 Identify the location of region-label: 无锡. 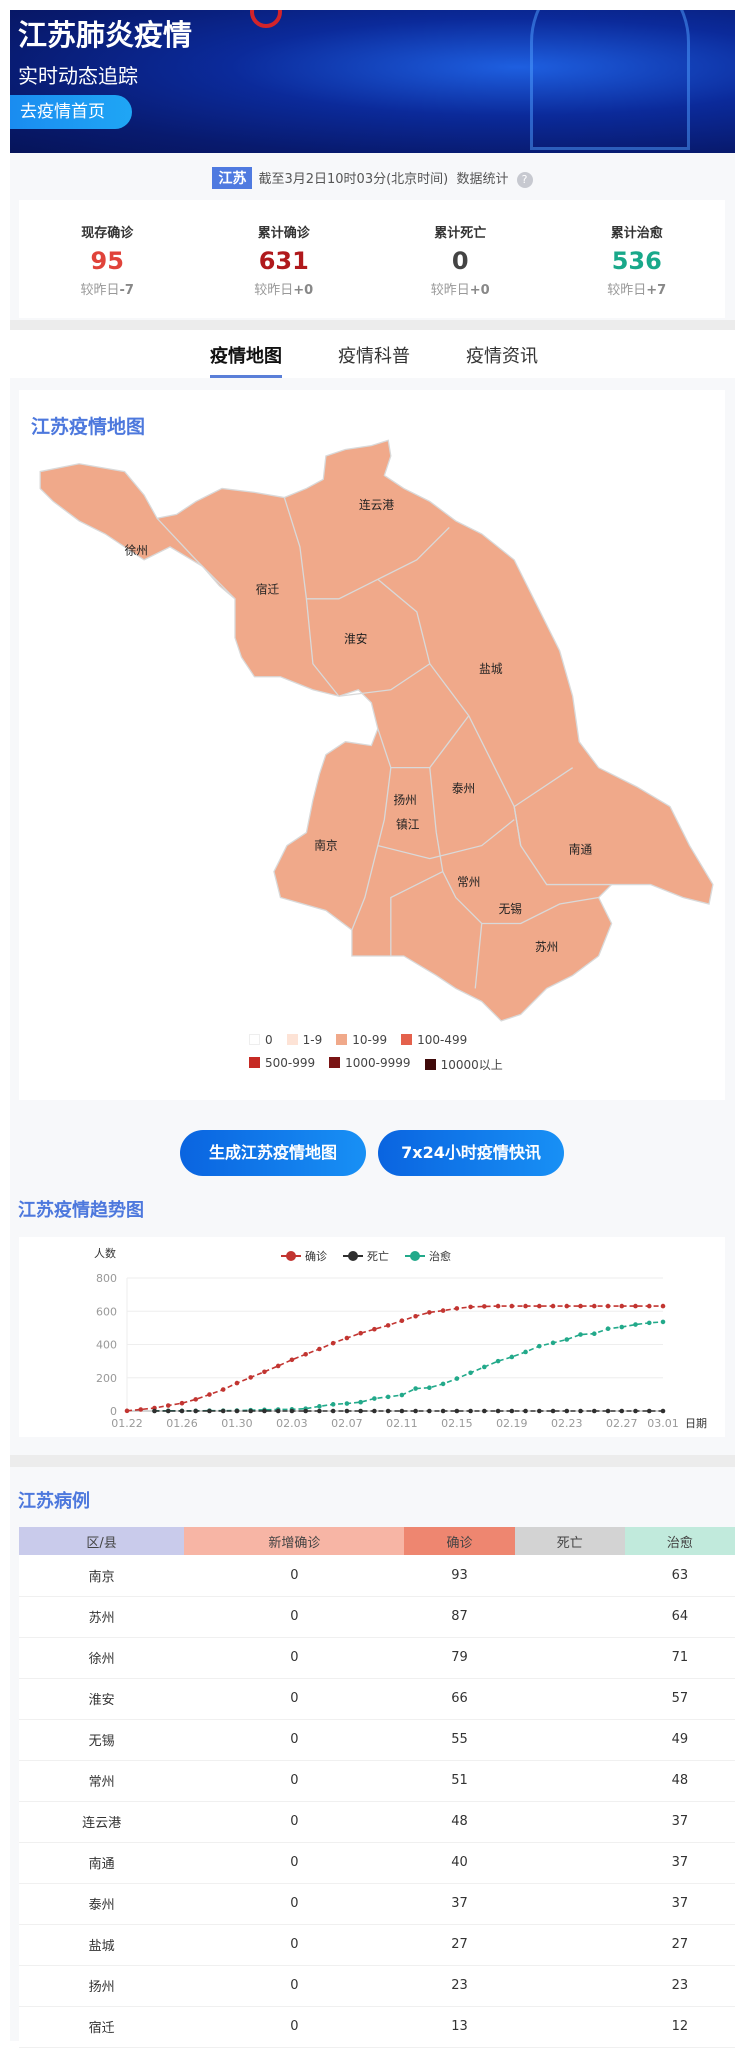
(511, 909).